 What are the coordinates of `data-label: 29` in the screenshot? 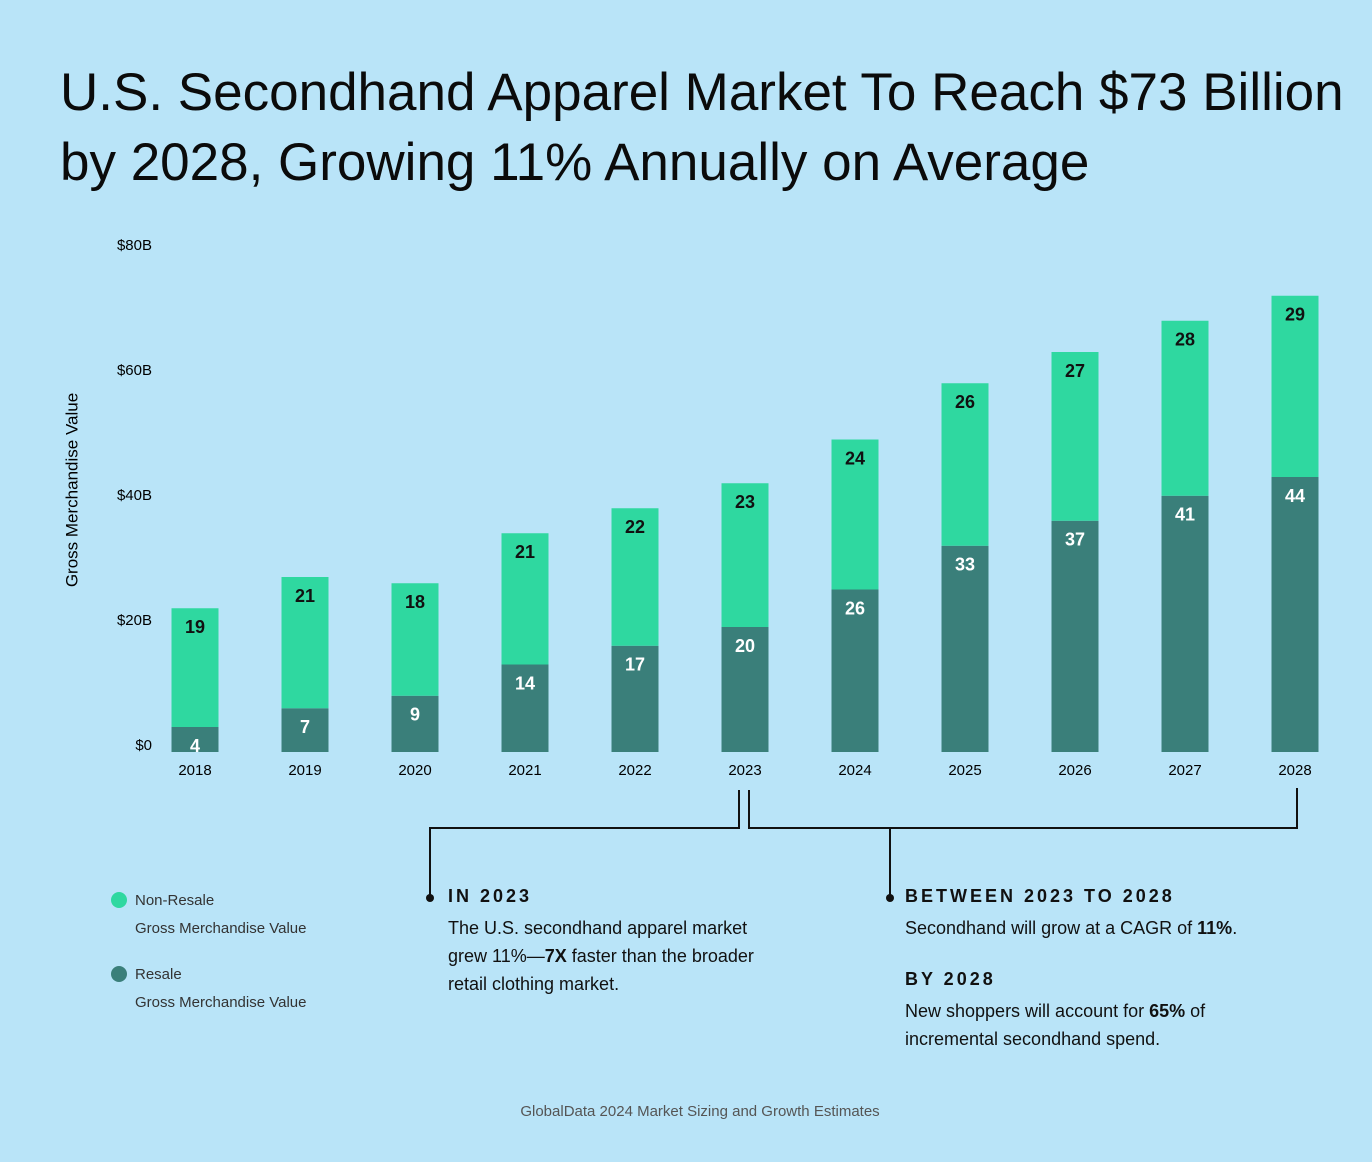 It's located at (1295, 315).